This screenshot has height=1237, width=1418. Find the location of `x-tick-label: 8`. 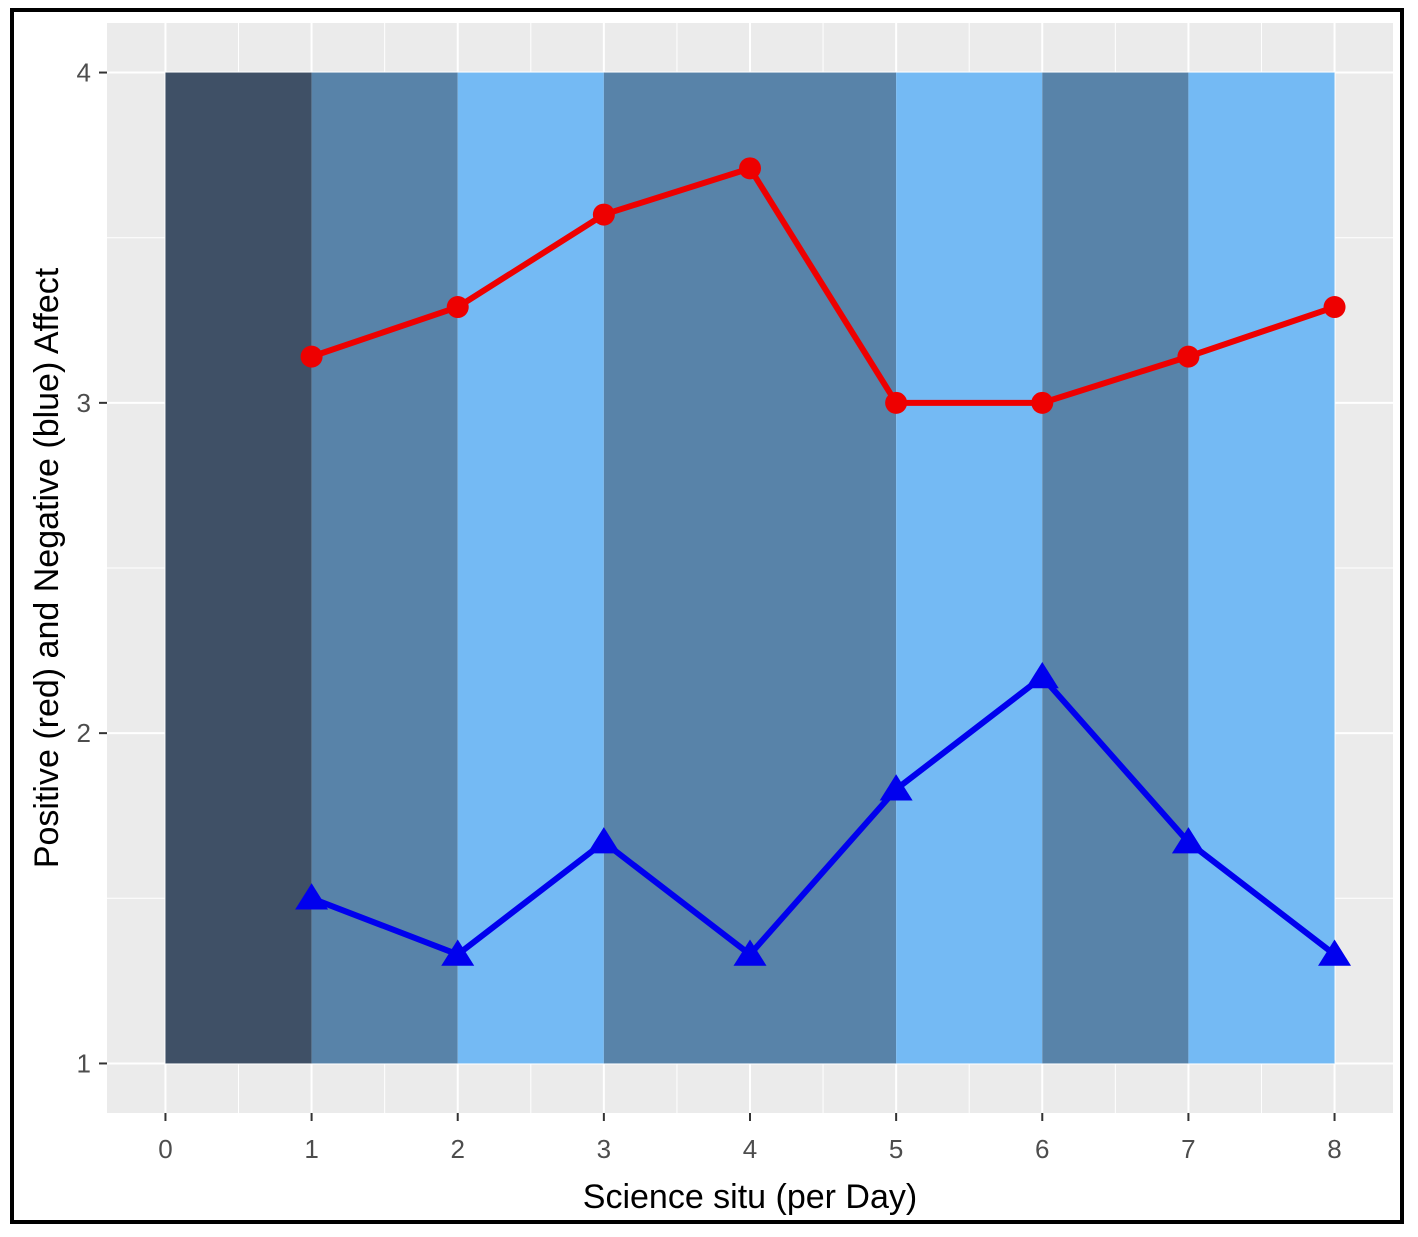

x-tick-label: 8 is located at coordinates (1334, 1149).